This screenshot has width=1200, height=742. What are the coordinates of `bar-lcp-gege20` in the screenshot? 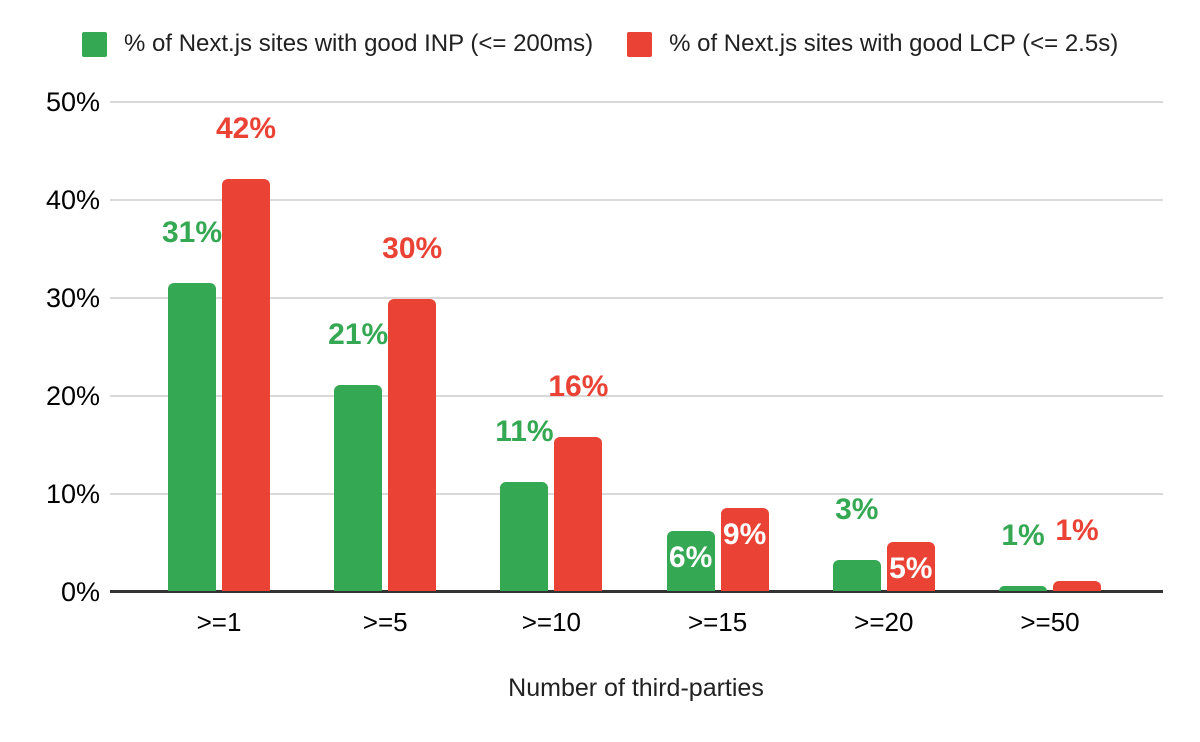 It's located at (910, 566).